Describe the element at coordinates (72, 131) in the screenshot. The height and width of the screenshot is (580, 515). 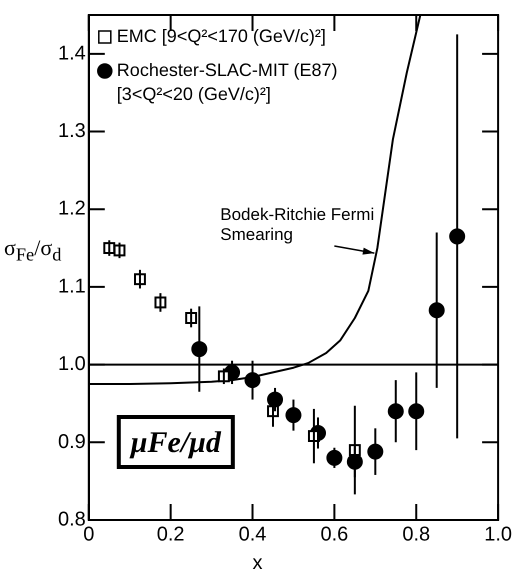
I see `y-tick-label: 1.3` at that location.